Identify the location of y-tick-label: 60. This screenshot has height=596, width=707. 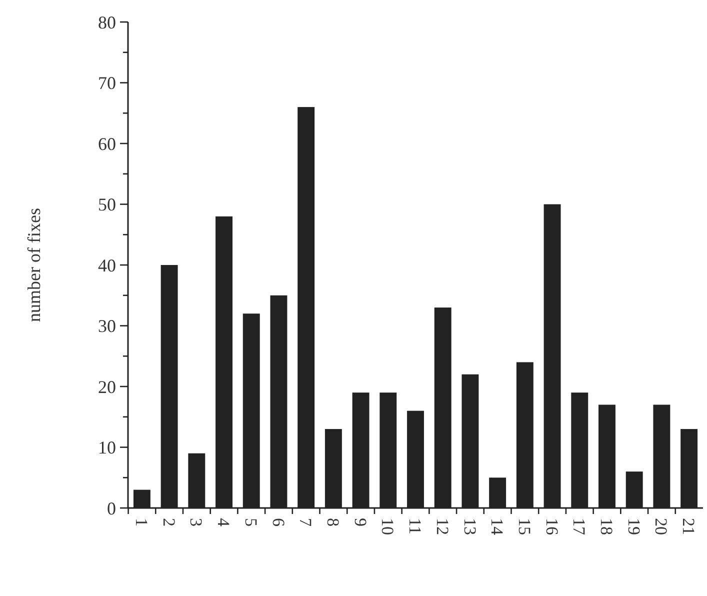
(107, 144).